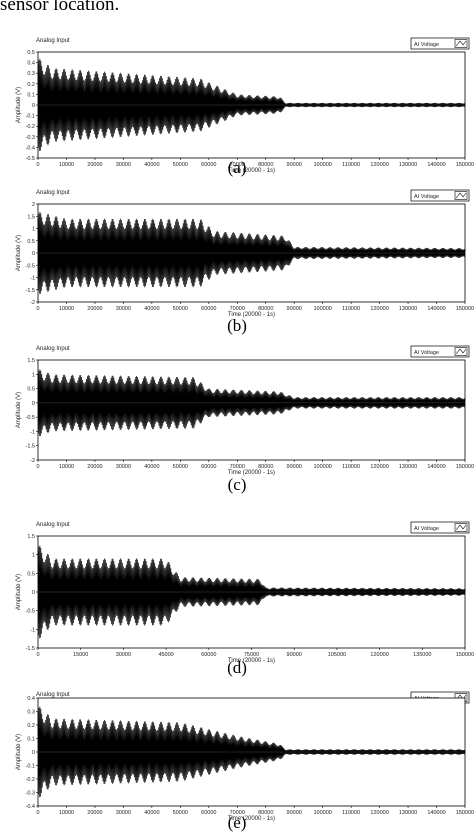 The width and height of the screenshot is (474, 834). Describe the element at coordinates (31, 217) in the screenshot. I see `ytick-label-b-1: 1.5` at that location.